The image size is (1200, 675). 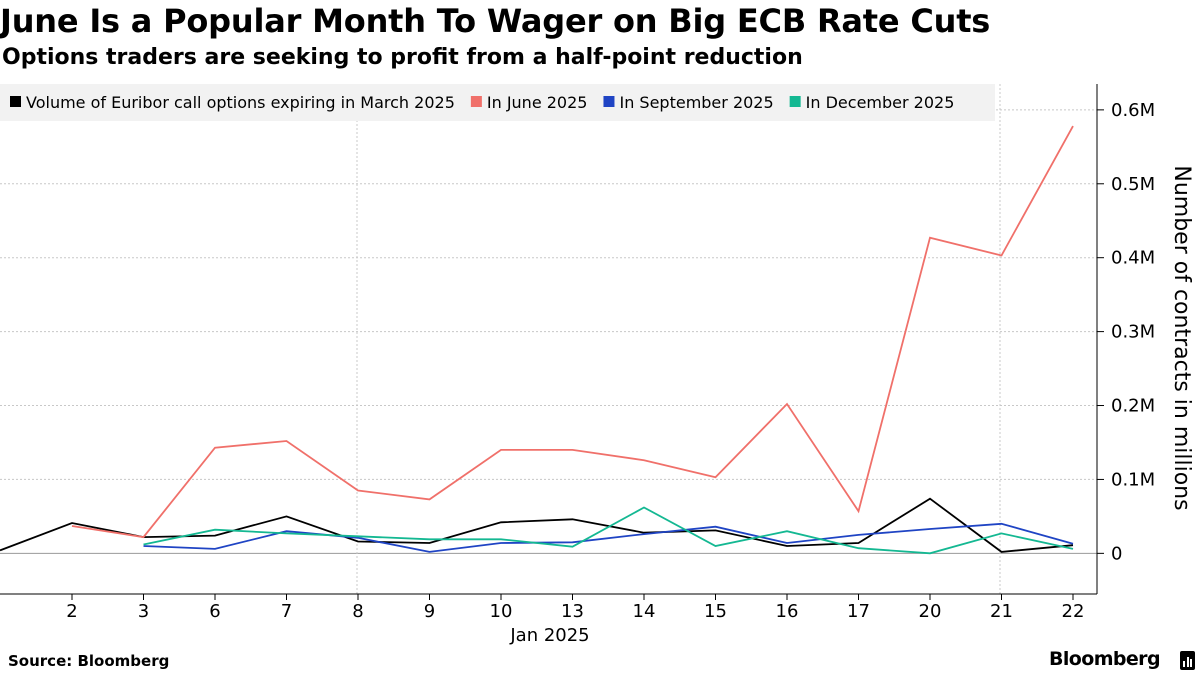 What do you see at coordinates (143, 611) in the screenshot?
I see `x-tick-label: 3` at bounding box center [143, 611].